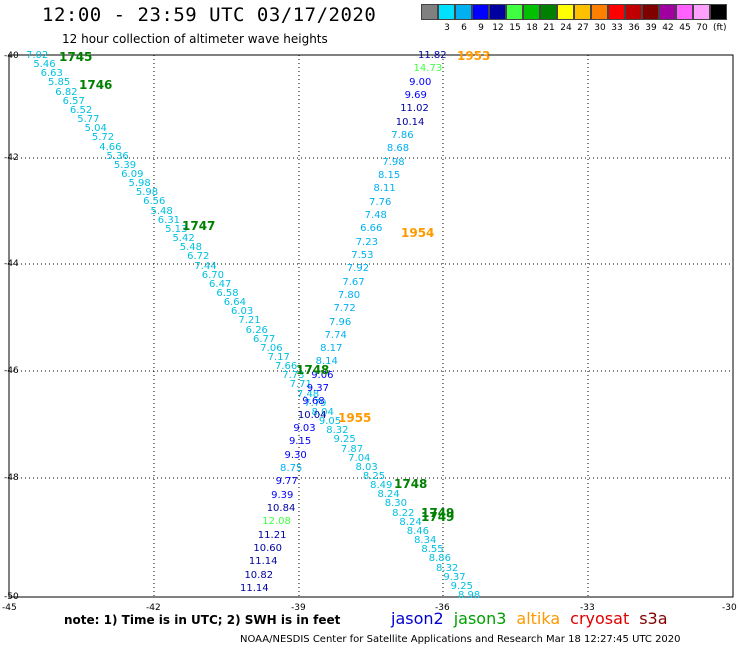 This screenshot has height=650, width=740. Describe the element at coordinates (110, 147) in the screenshot. I see `wave-height-value: 4.66` at that location.